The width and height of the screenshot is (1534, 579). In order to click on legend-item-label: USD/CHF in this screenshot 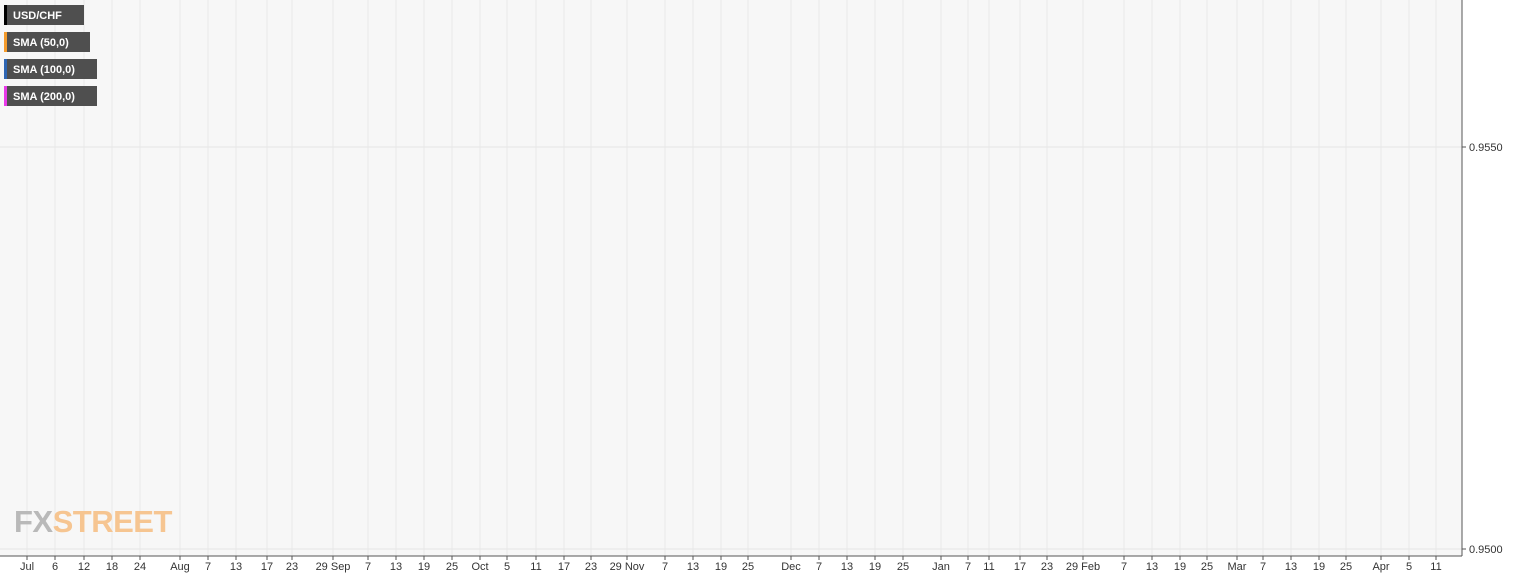, I will do `click(37, 16)`.